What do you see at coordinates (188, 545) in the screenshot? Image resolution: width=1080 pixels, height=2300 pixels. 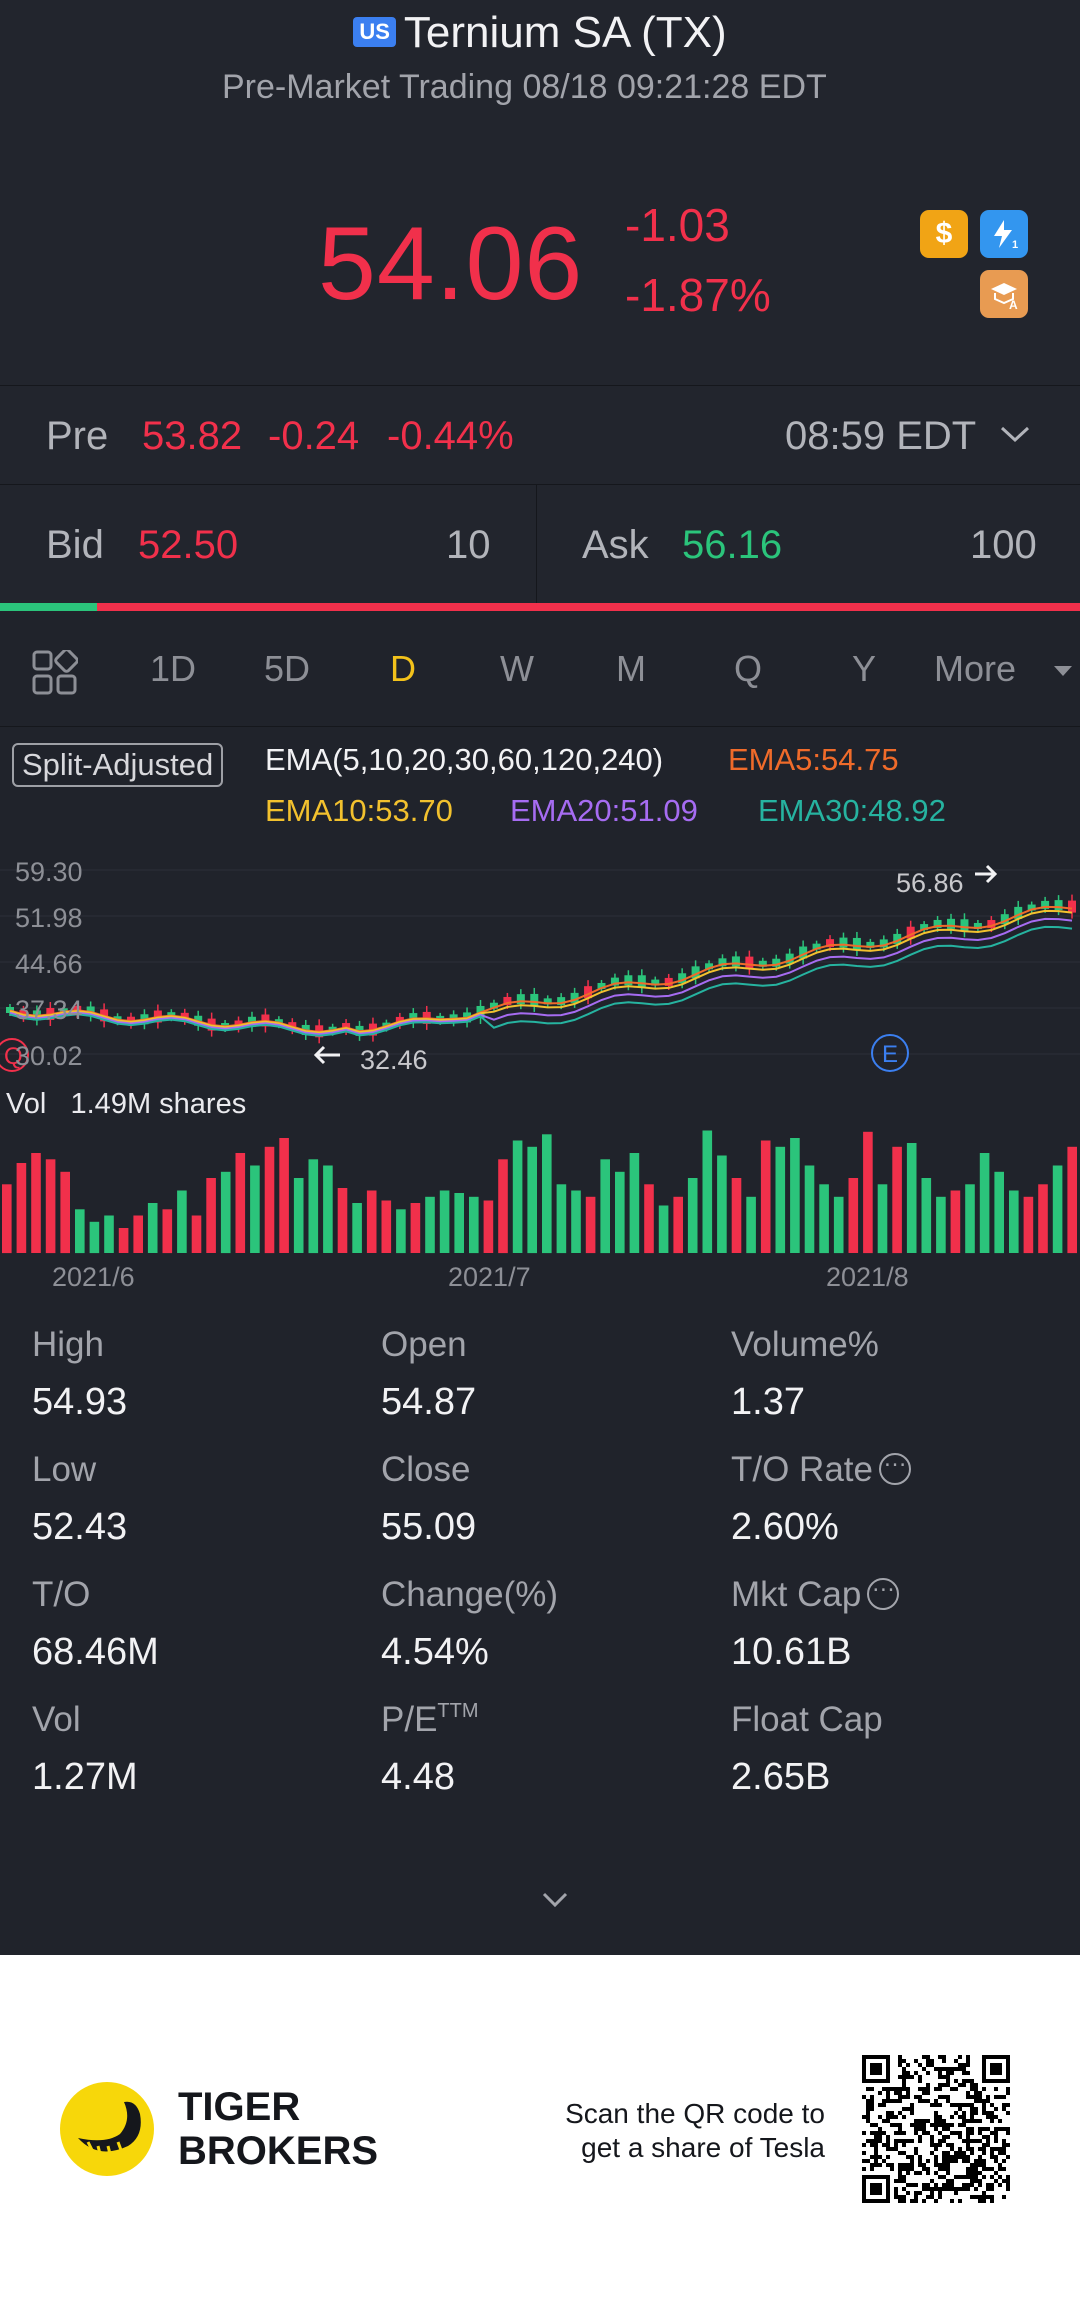 I see `bid-price: 52.50` at bounding box center [188, 545].